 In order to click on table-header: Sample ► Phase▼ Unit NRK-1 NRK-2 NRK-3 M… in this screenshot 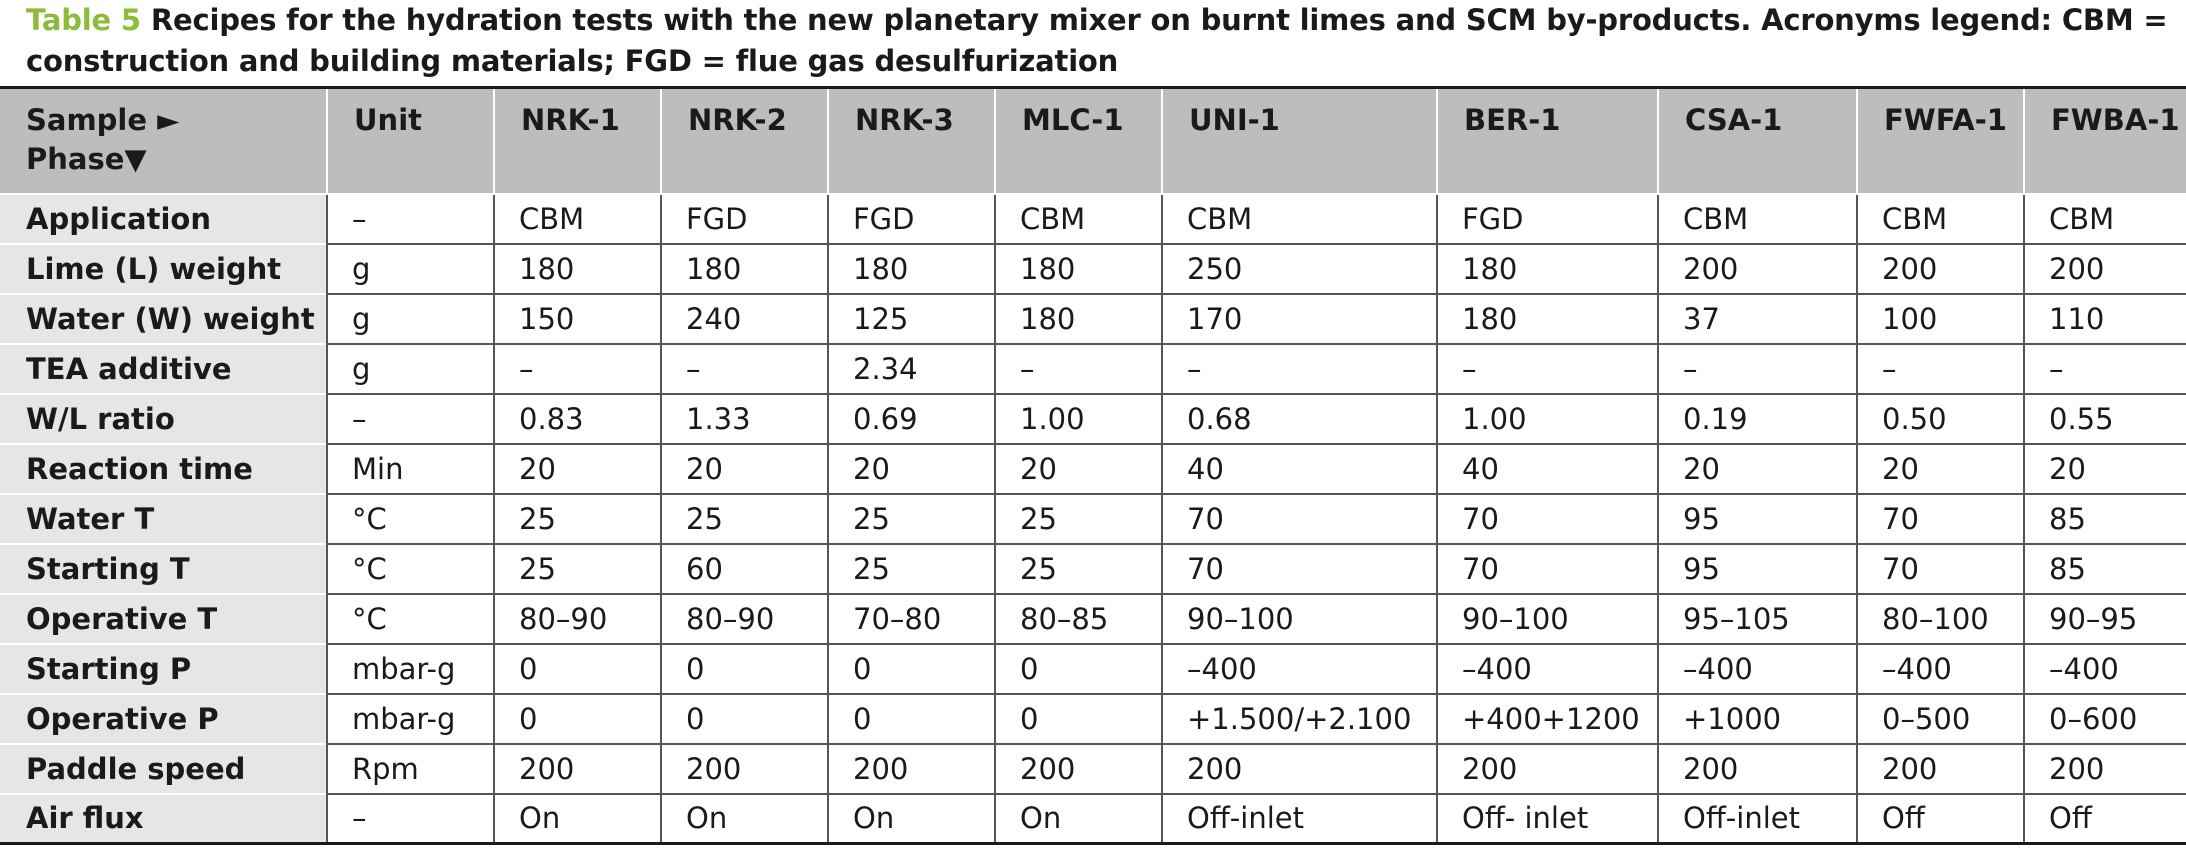, I will do `click(1093, 141)`.